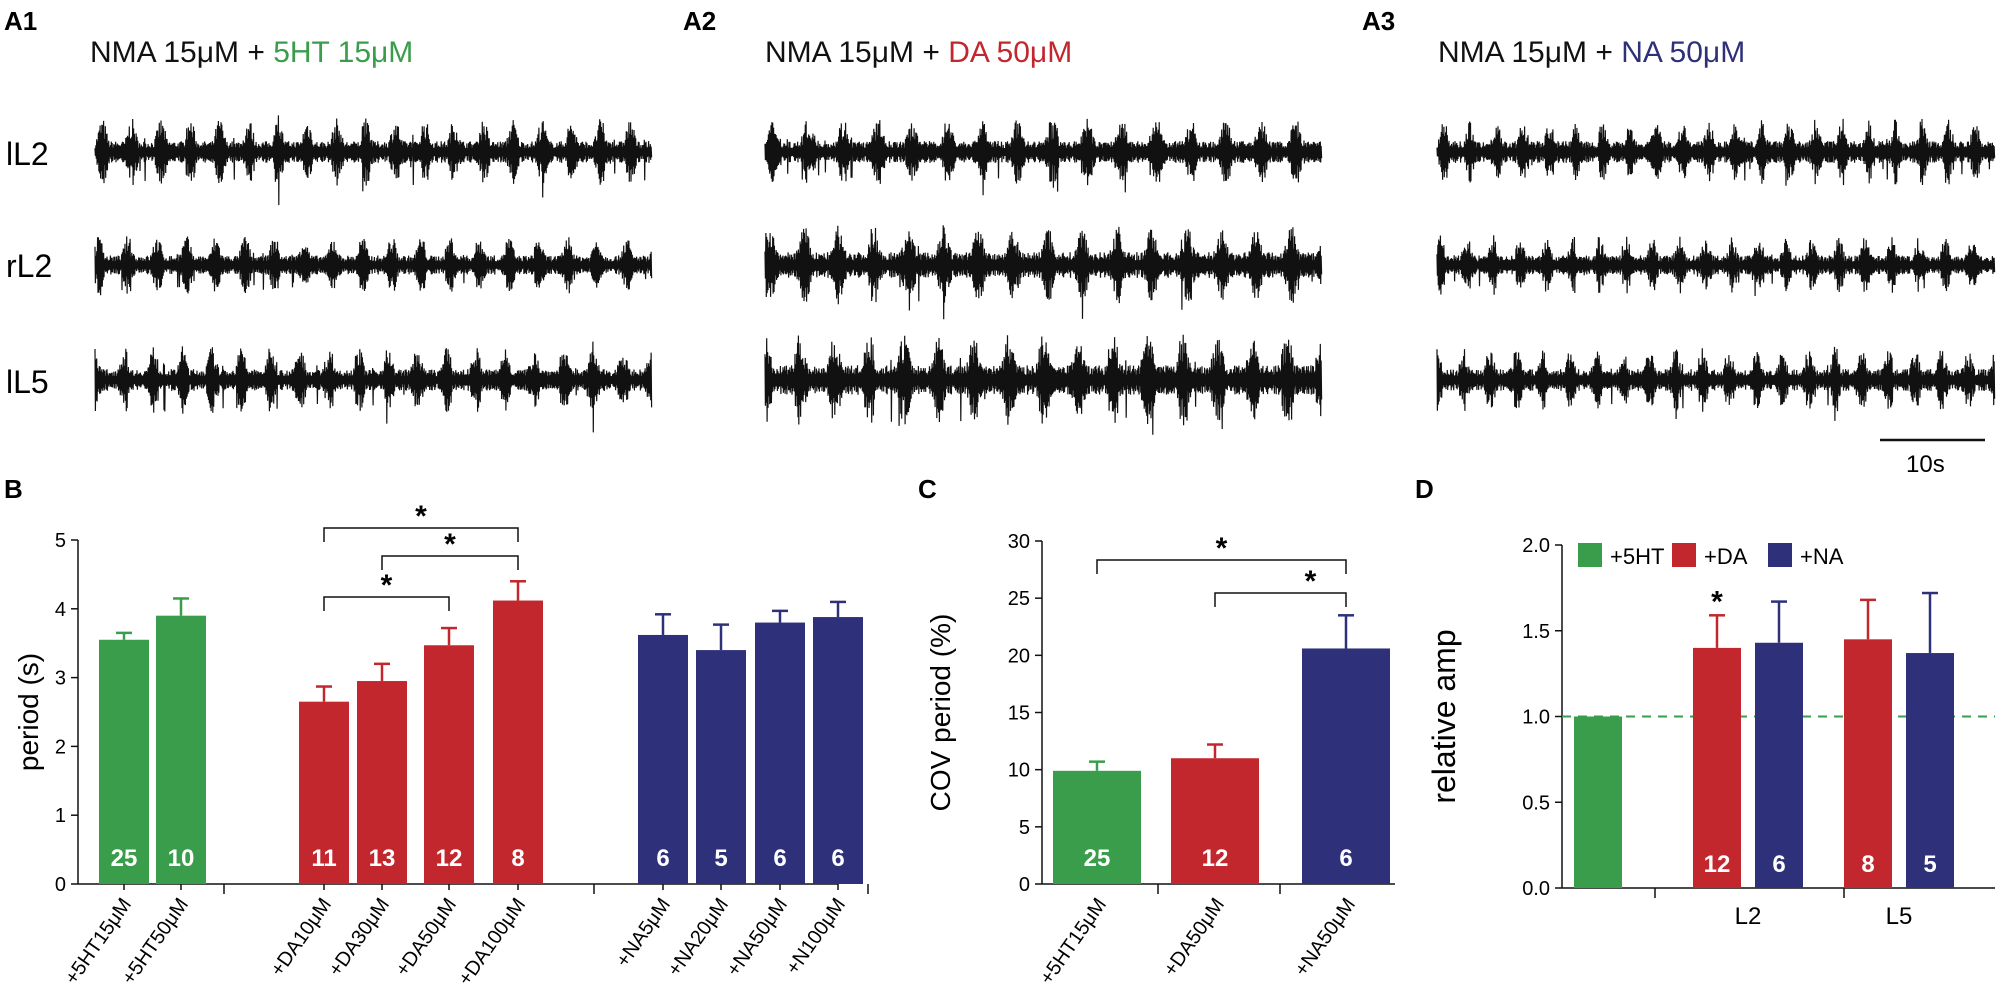 This screenshot has width=2000, height=1004. Describe the element at coordinates (1010, 52) in the screenshot. I see `condition-drug: DA 50μM` at that location.